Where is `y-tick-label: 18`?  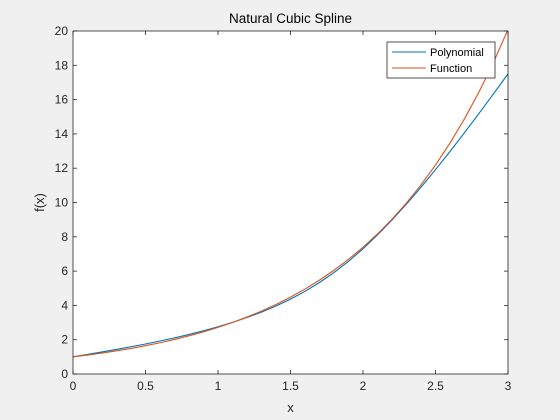
y-tick-label: 18 is located at coordinates (62, 65).